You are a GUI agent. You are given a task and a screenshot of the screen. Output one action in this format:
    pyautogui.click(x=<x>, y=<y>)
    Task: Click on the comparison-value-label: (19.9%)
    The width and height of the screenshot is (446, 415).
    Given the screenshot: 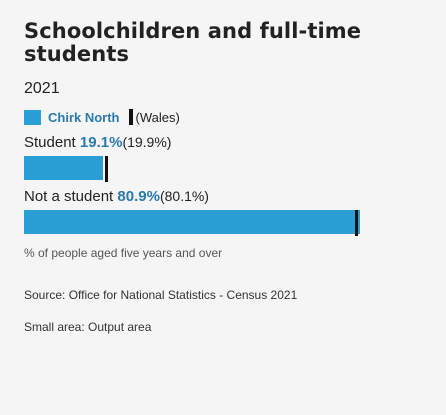 What is the action you would take?
    pyautogui.click(x=147, y=142)
    